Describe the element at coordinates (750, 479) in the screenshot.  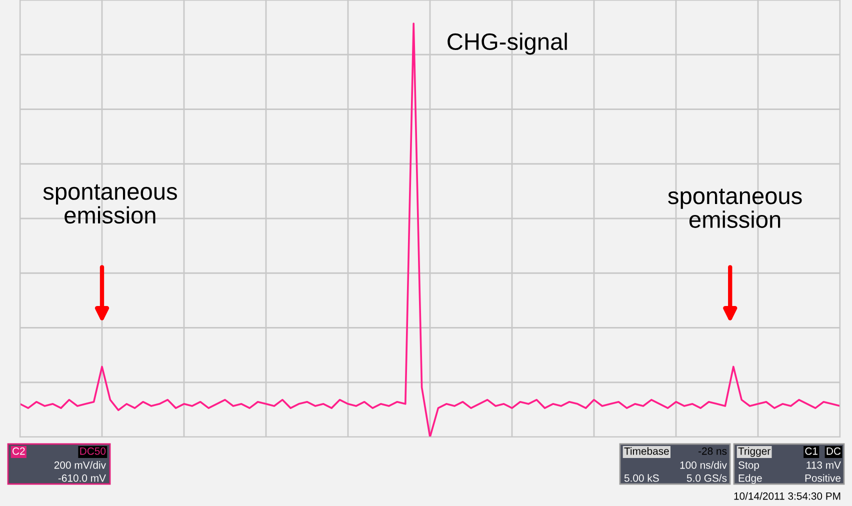
I see `text: Edge` at that location.